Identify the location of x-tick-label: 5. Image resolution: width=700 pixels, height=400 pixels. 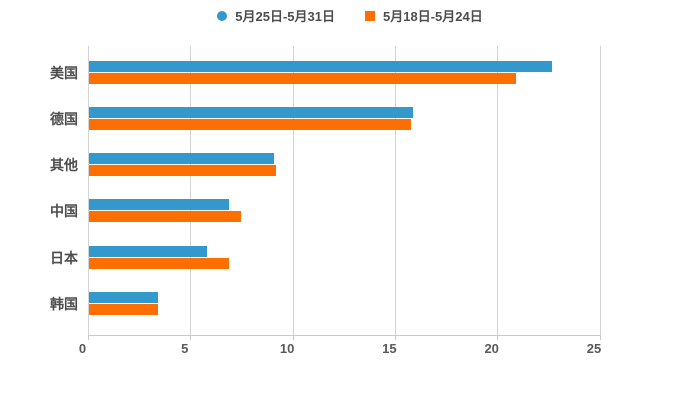
(185, 348).